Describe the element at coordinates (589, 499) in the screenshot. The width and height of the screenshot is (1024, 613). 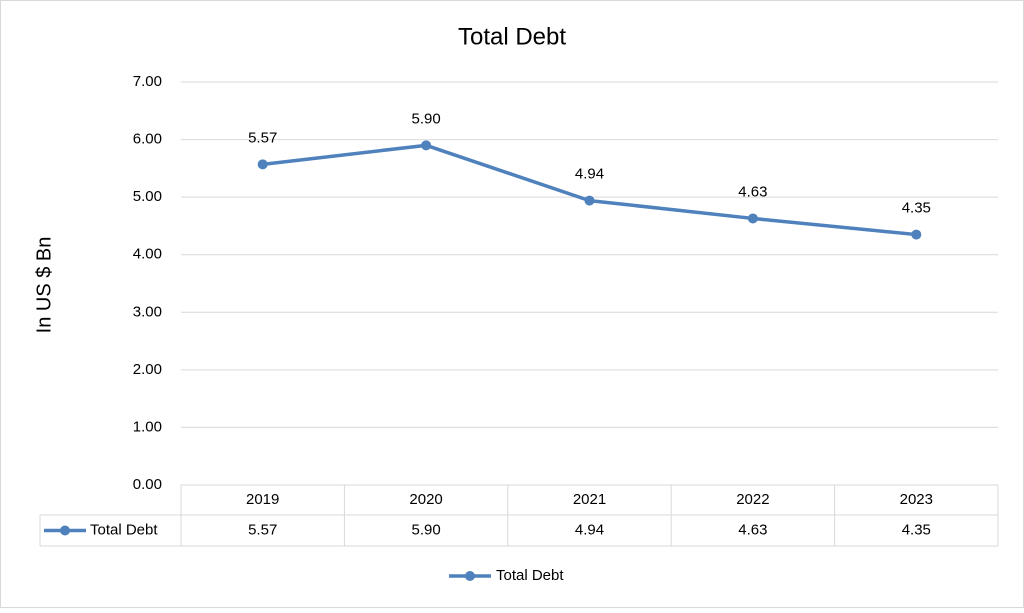
I see `x-tick-label: 2021` at that location.